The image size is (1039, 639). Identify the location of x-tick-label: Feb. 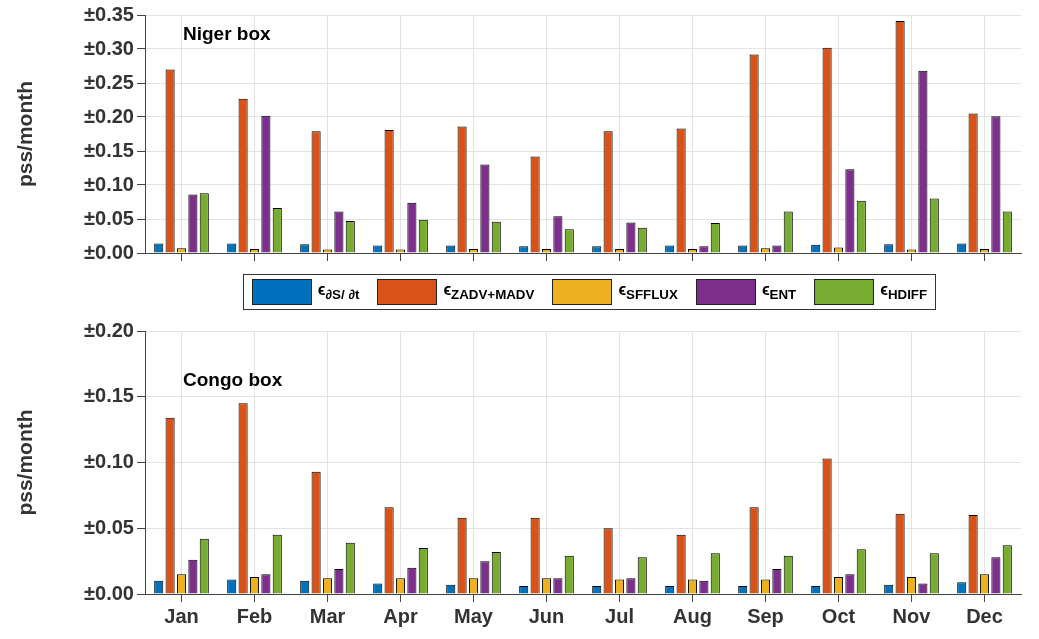
(254, 615).